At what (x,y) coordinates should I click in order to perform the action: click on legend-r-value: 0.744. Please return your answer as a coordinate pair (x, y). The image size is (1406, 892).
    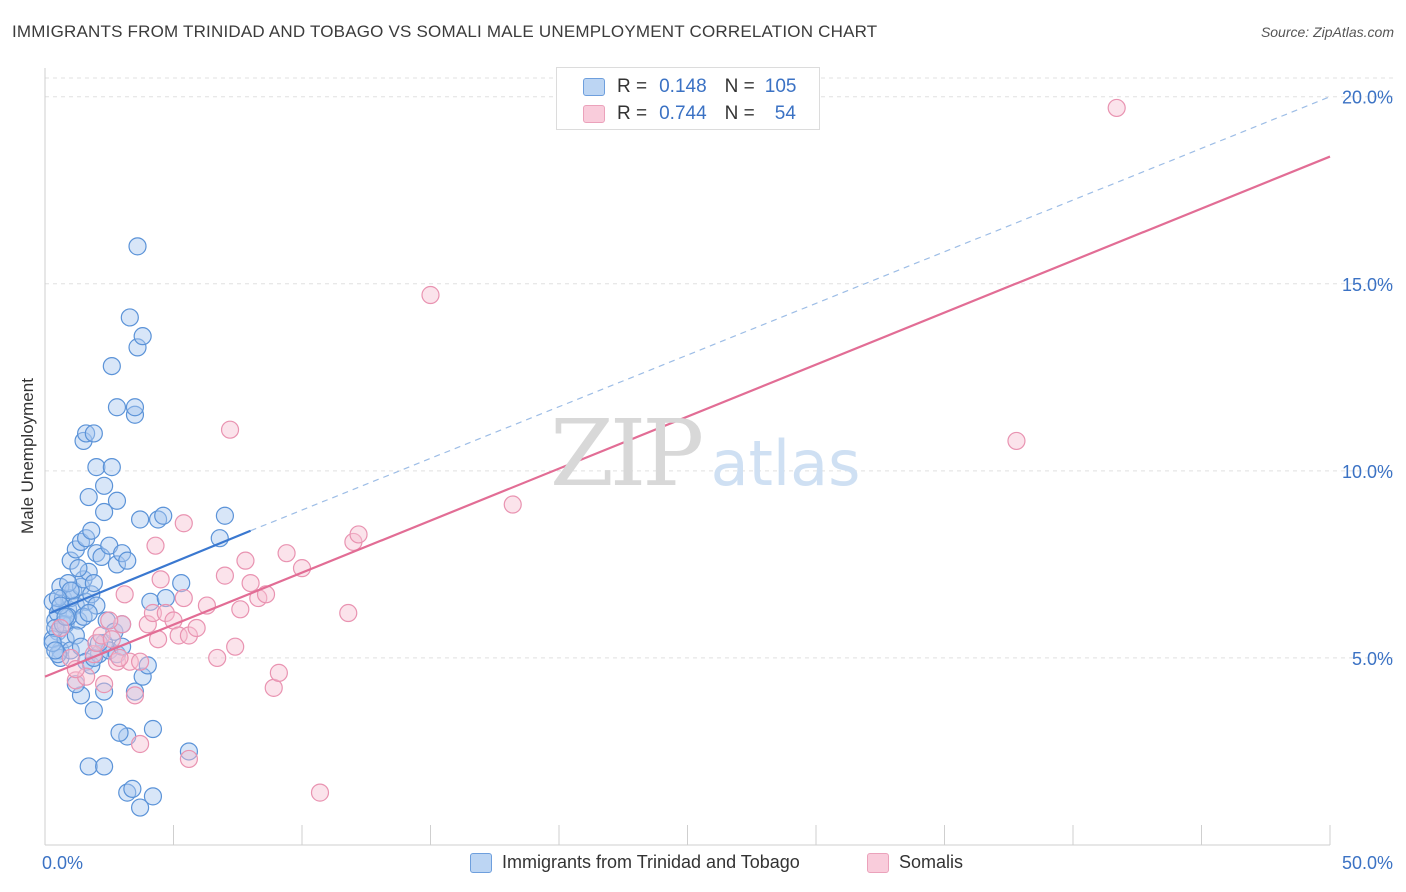
    Looking at the image, I should click on (683, 113).